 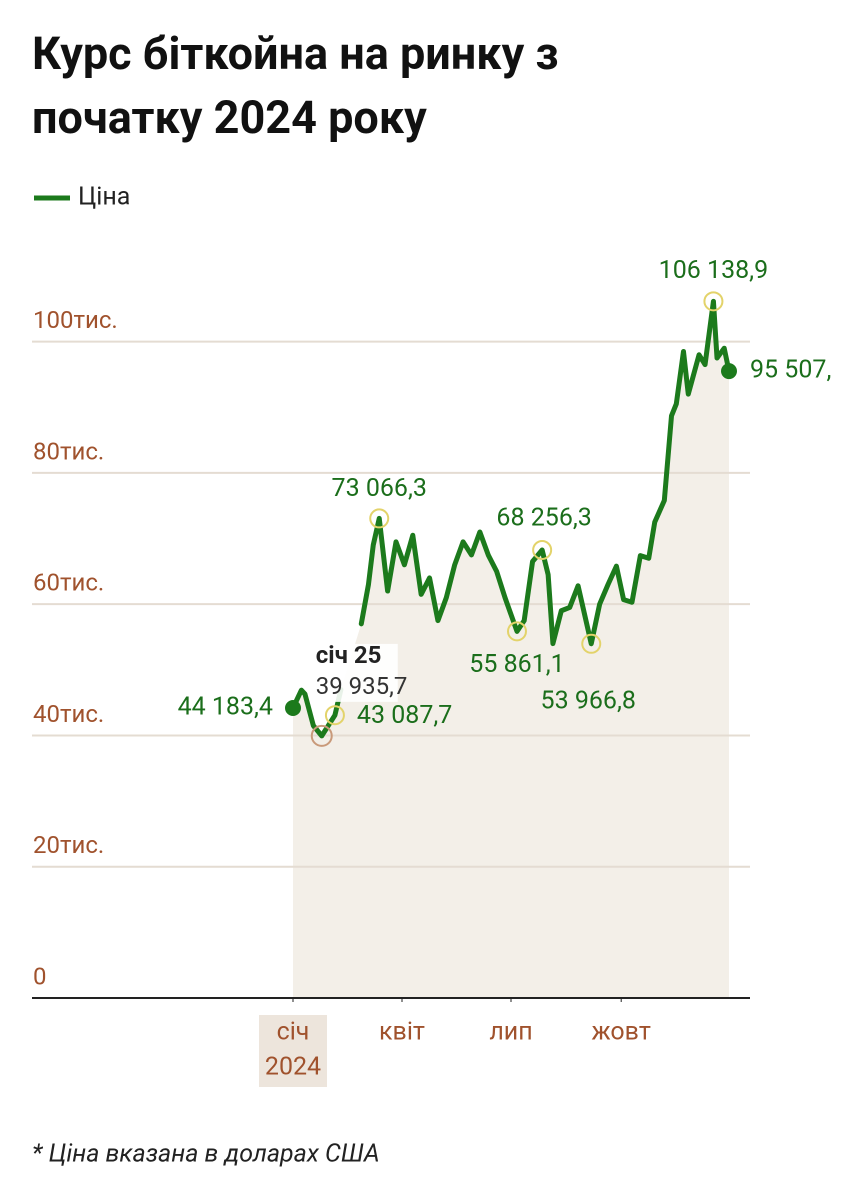 I want to click on footnote: * Ціна вказана в доларах США, so click(x=206, y=1154).